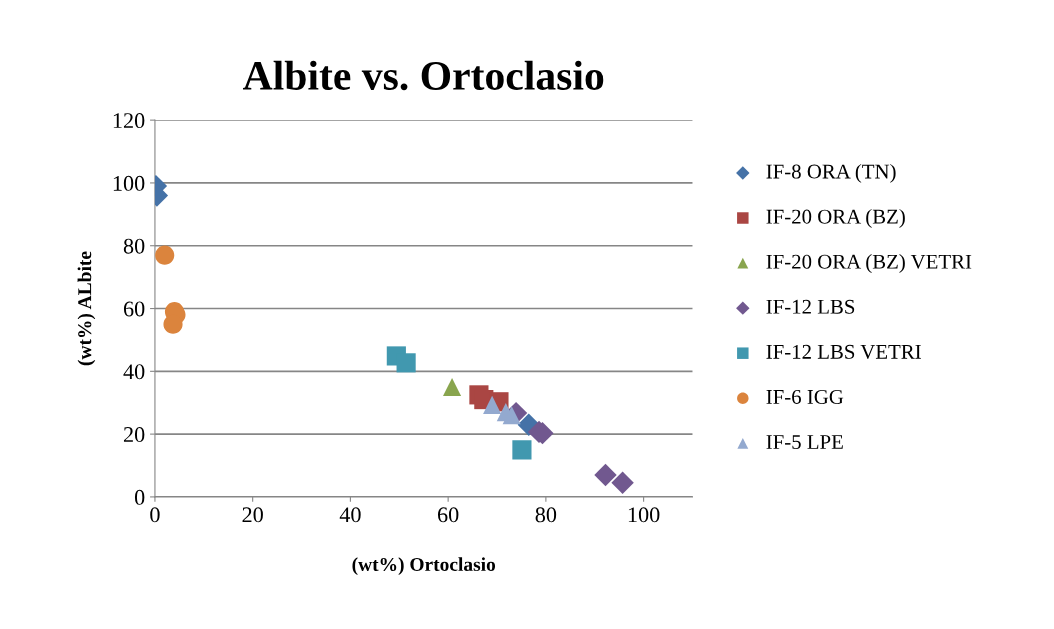 The height and width of the screenshot is (629, 1054). What do you see at coordinates (155, 515) in the screenshot?
I see `x-tick-label: 0` at bounding box center [155, 515].